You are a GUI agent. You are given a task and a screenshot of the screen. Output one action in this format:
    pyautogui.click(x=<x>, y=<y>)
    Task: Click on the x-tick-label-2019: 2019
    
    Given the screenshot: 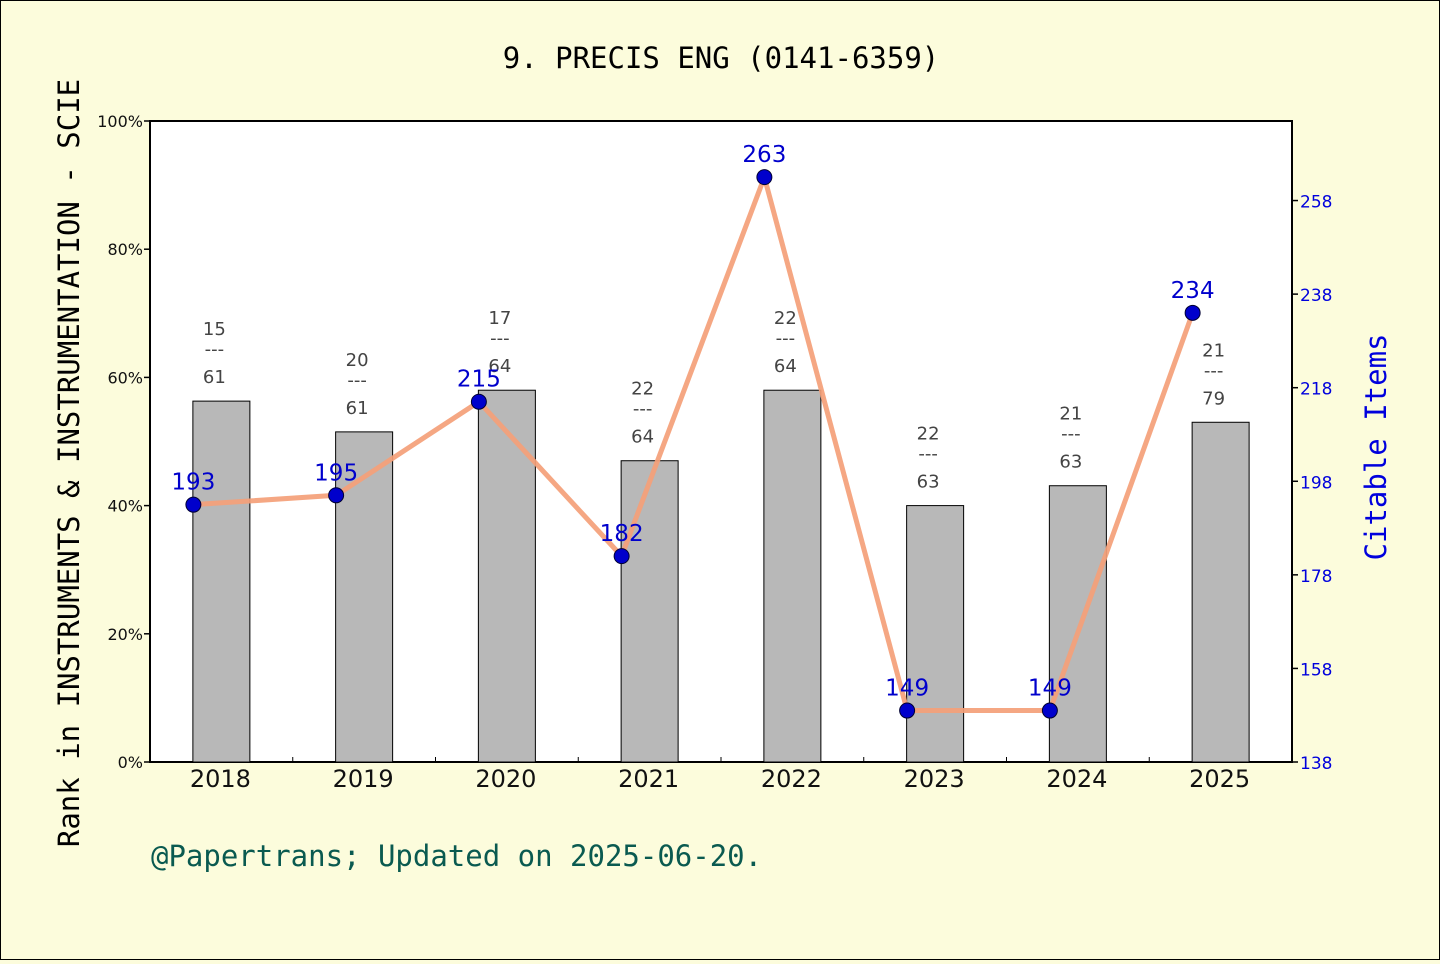 What is the action you would take?
    pyautogui.click(x=363, y=779)
    